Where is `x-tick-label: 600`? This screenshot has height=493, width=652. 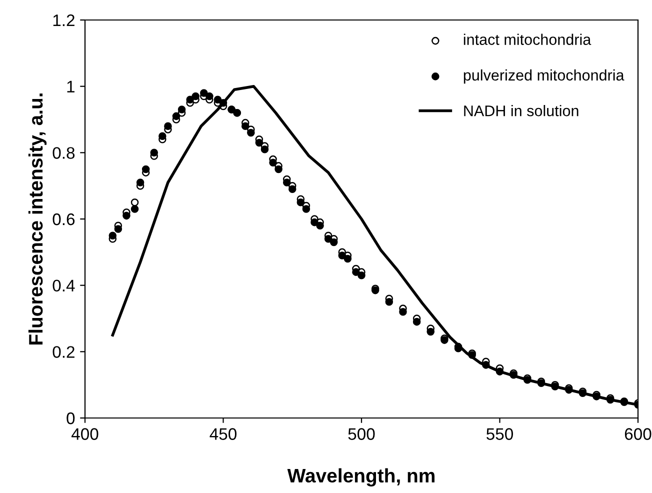 x-tick-label: 600 is located at coordinates (638, 434).